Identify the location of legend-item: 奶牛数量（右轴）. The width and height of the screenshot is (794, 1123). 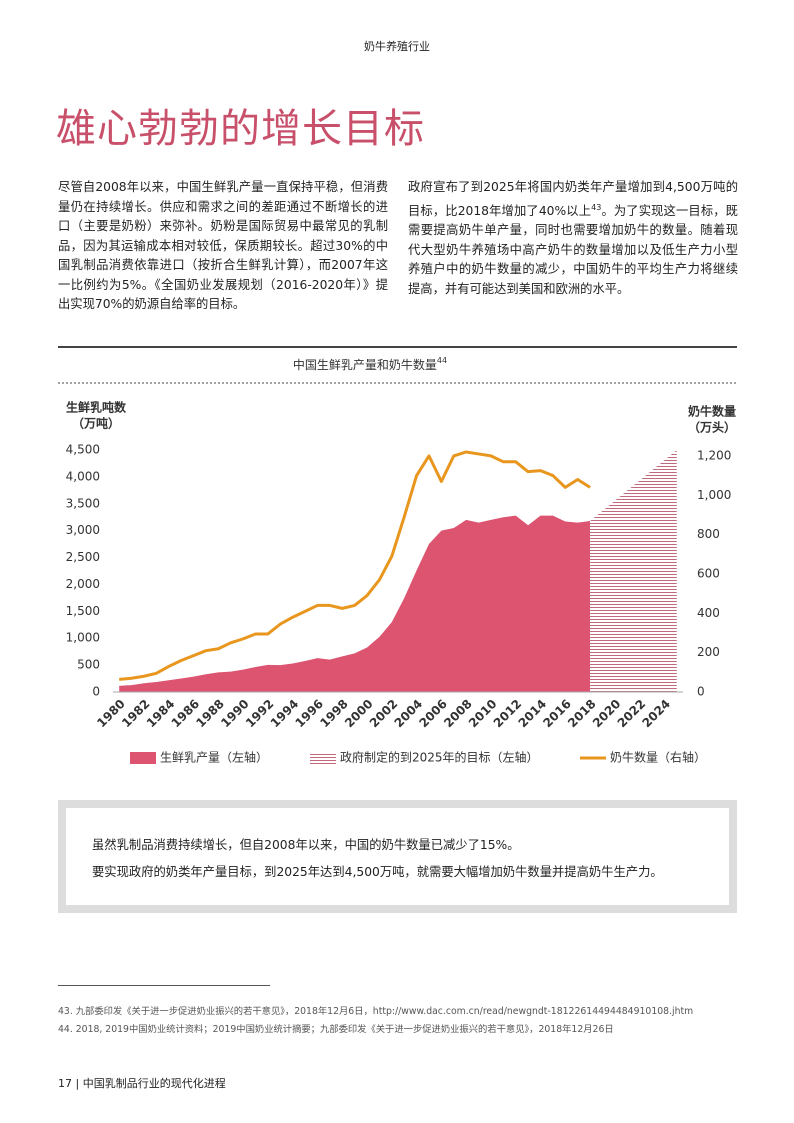
(643, 757).